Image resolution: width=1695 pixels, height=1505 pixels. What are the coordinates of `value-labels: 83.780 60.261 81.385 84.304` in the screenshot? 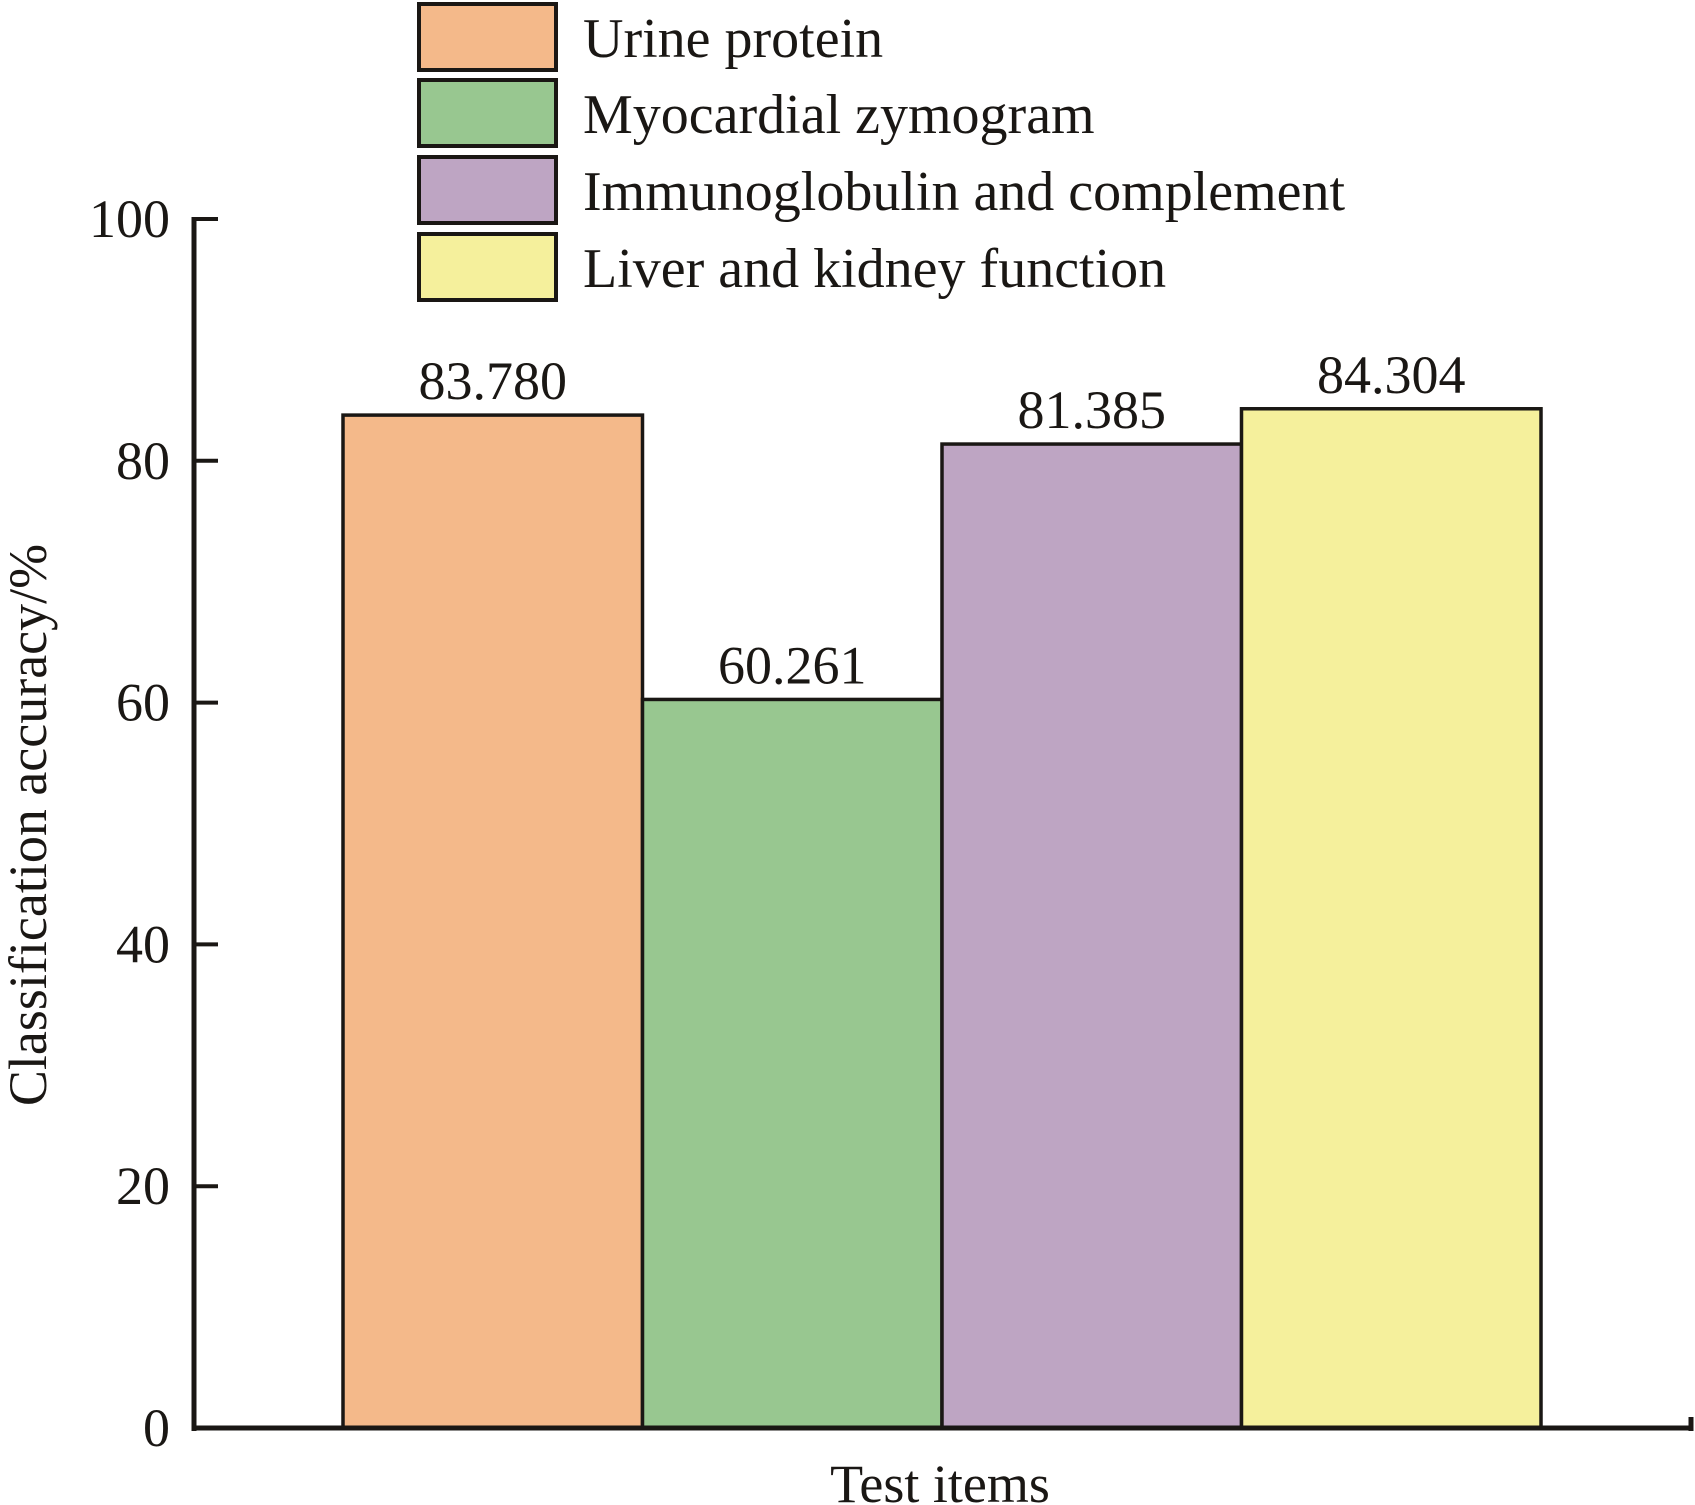 It's located at (942, 520).